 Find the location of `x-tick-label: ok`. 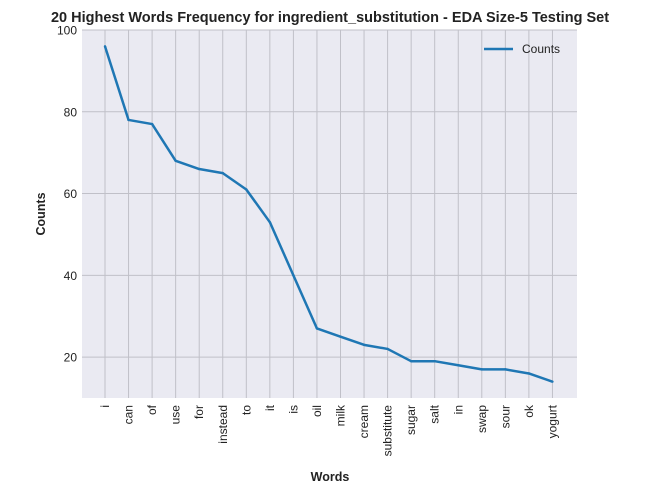

x-tick-label: ok is located at coordinates (529, 411).